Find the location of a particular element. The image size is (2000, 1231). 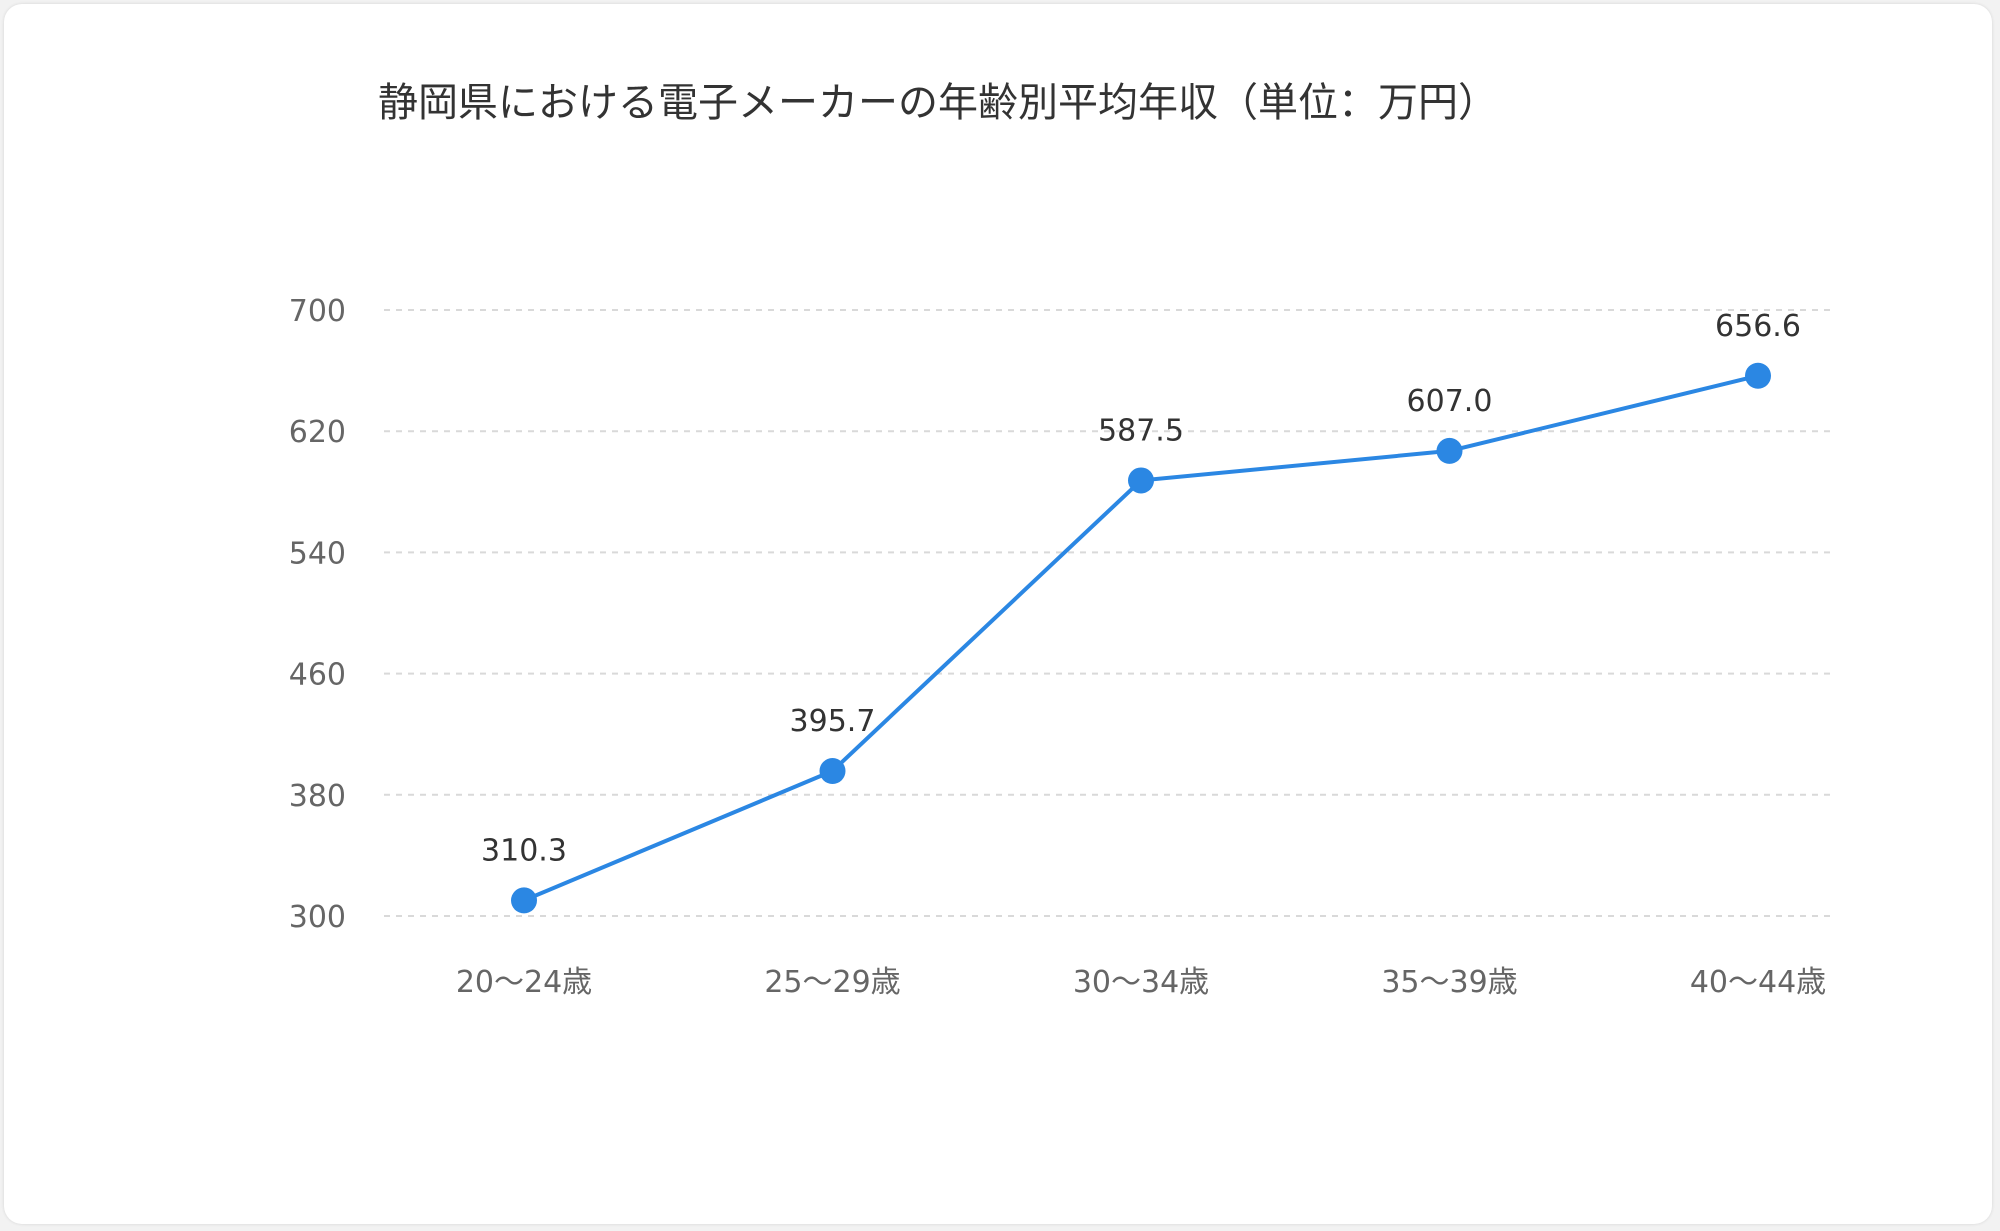

y-tick-label: 380 is located at coordinates (317, 796).